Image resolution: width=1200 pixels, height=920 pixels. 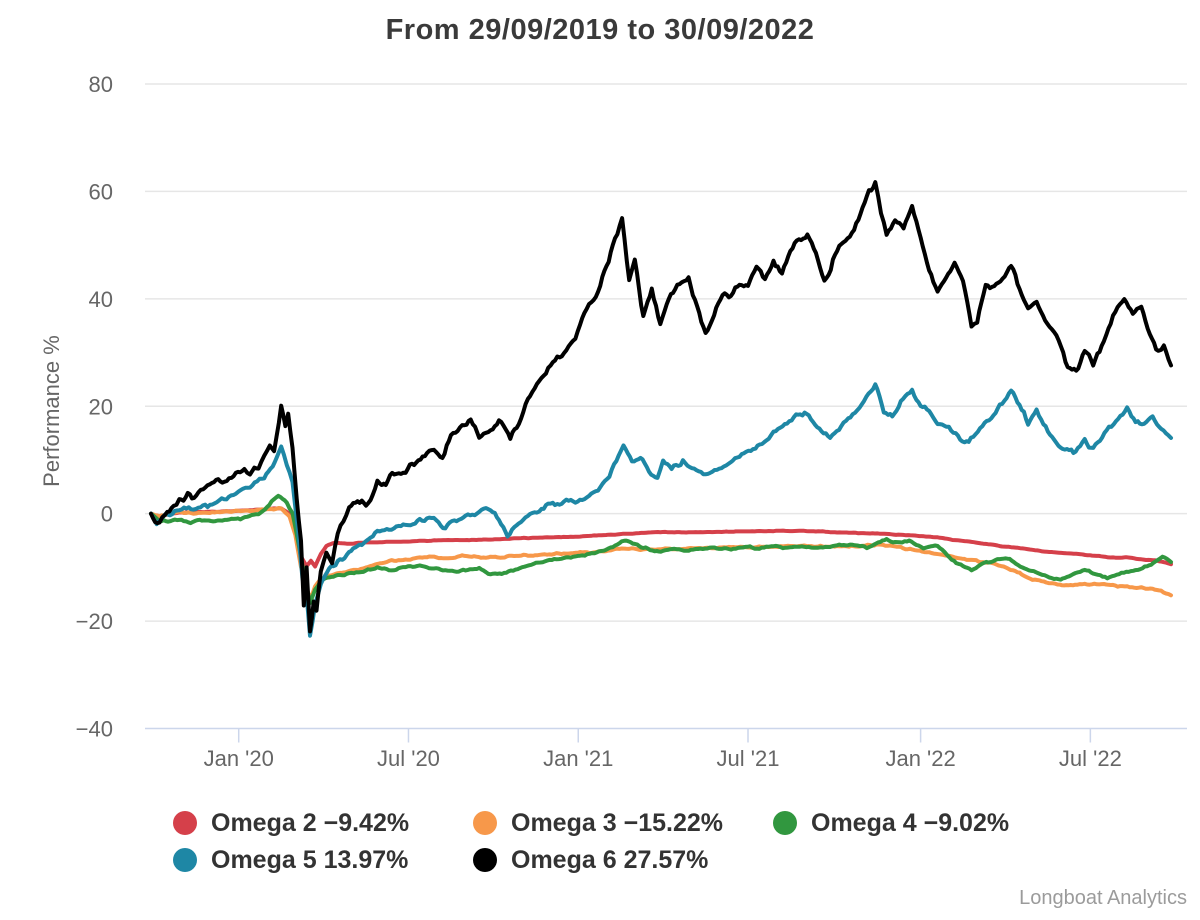 What do you see at coordinates (107, 514) in the screenshot?
I see `y-tick-label: 0` at bounding box center [107, 514].